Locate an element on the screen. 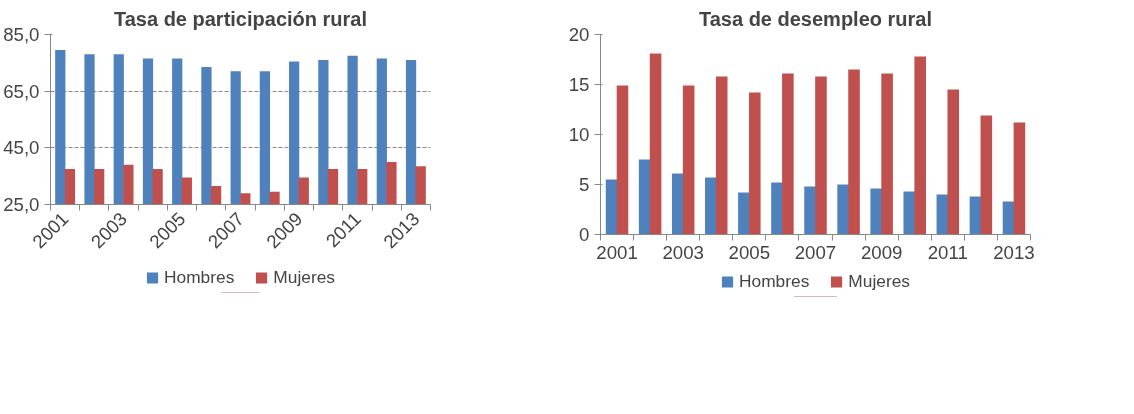  y-tick-label: 20 is located at coordinates (579, 34).